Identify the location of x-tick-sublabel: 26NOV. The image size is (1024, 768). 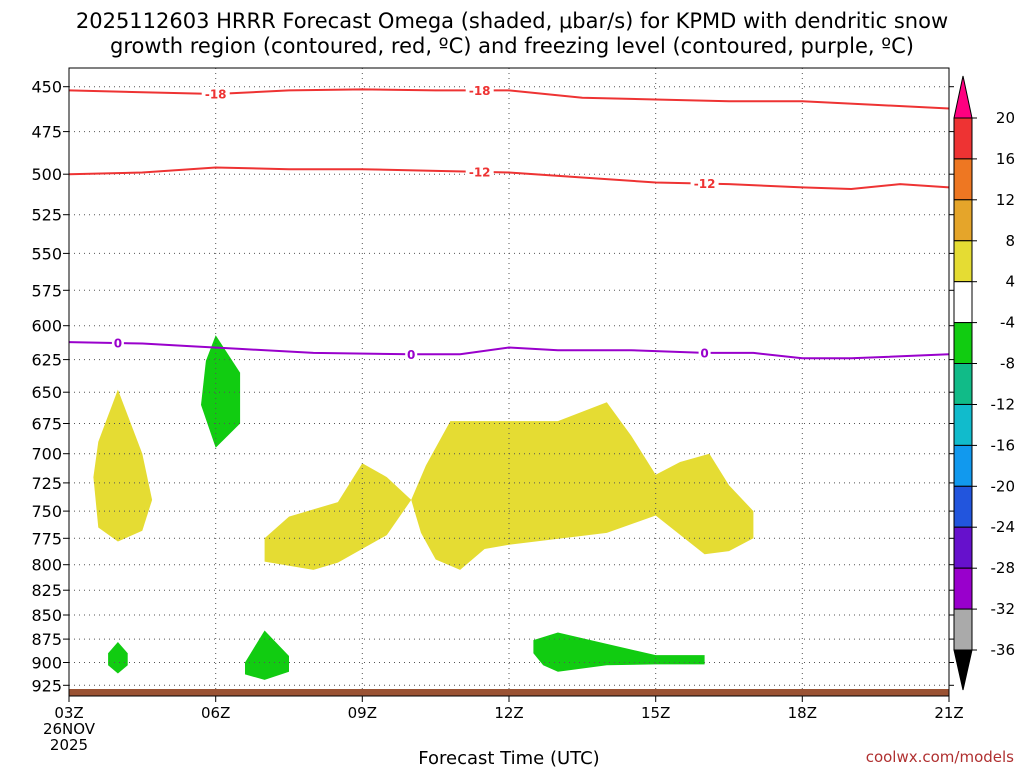
(69, 729).